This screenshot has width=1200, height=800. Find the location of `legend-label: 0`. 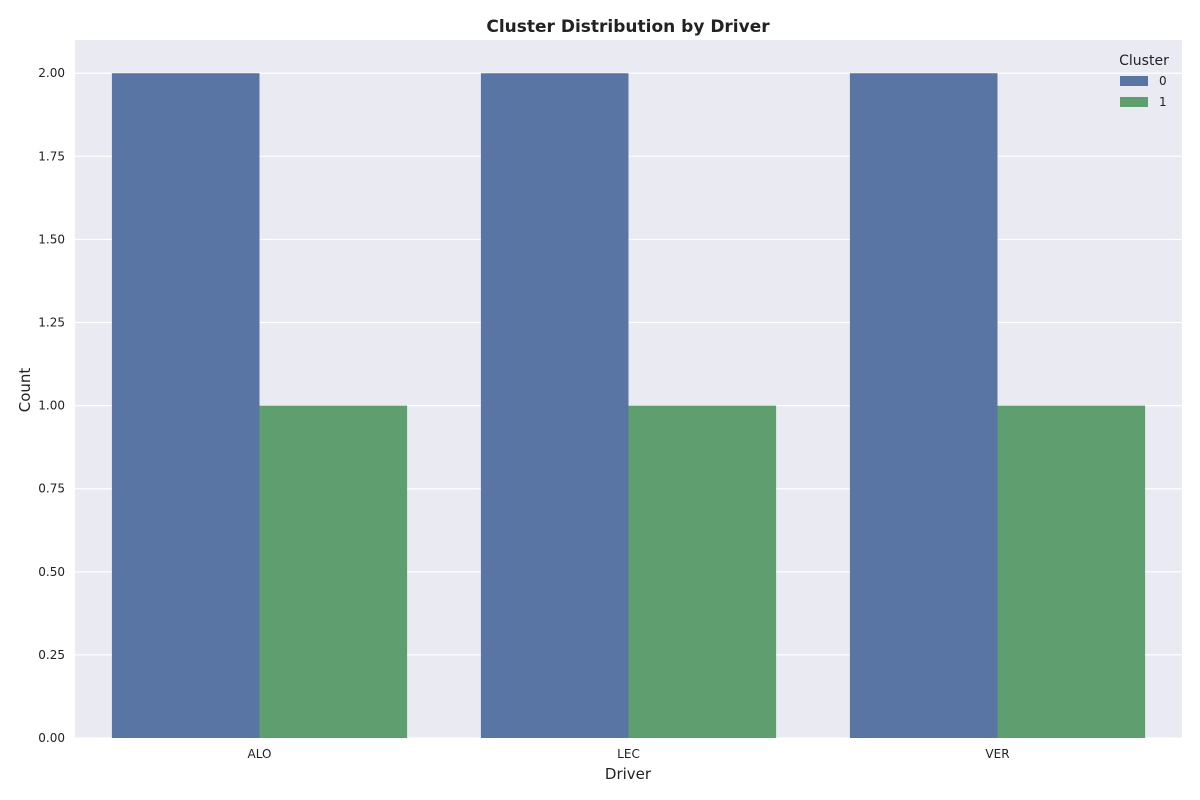

legend-label: 0 is located at coordinates (1163, 81).